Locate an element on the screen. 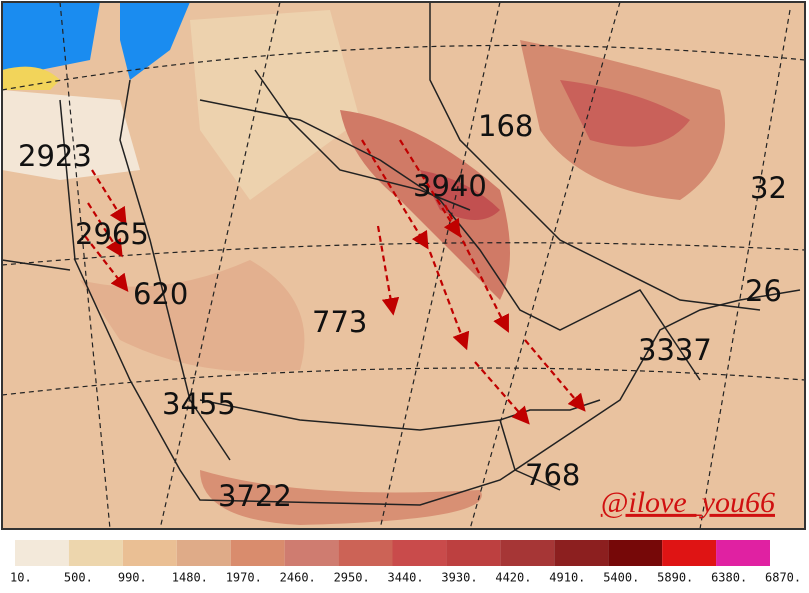 This screenshot has width=809, height=593. sea-edge is located at coordinates (31, 78).